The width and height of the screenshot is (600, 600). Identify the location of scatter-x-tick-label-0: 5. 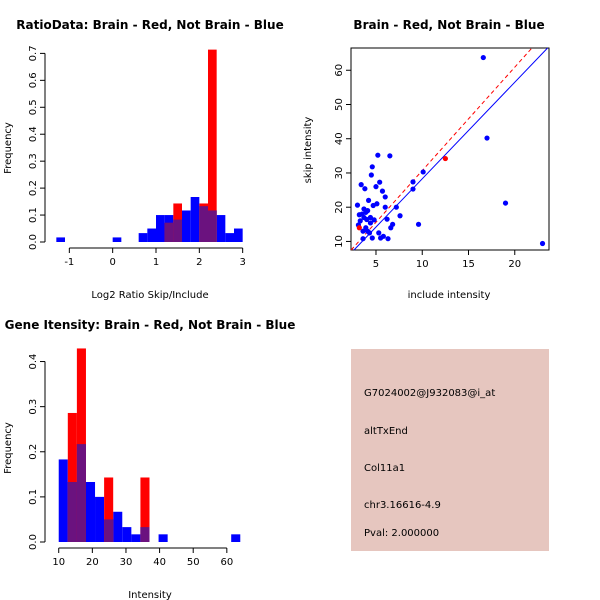
(376, 264).